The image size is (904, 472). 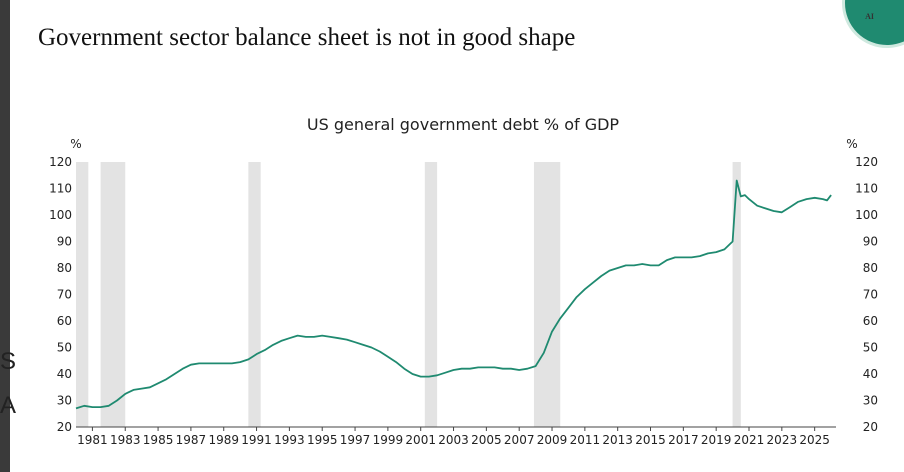 What do you see at coordinates (60, 189) in the screenshot?
I see `y-tick-left-110: 110` at bounding box center [60, 189].